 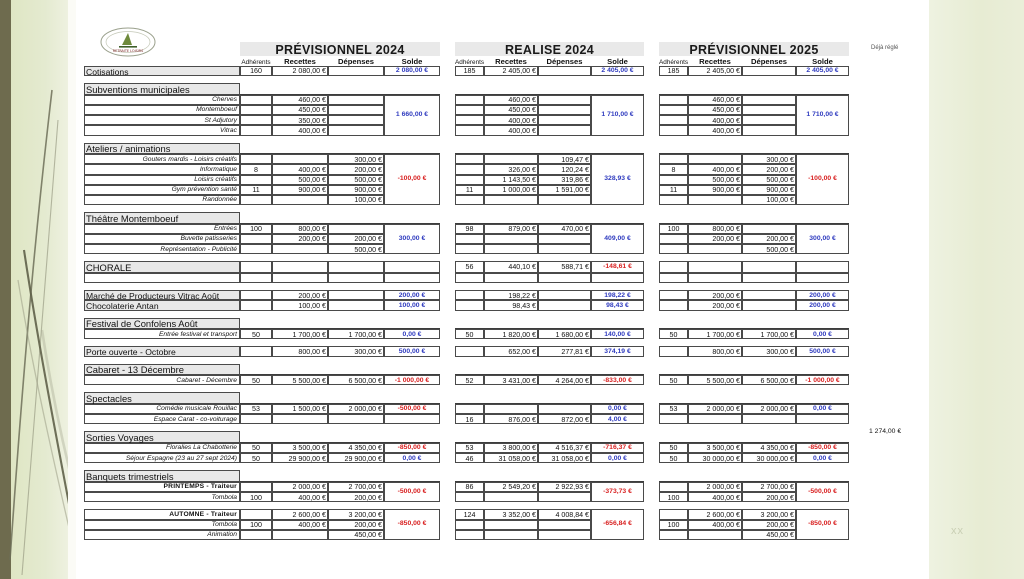 What do you see at coordinates (224, 497) in the screenshot?
I see `row-label: Tombola` at bounding box center [224, 497].